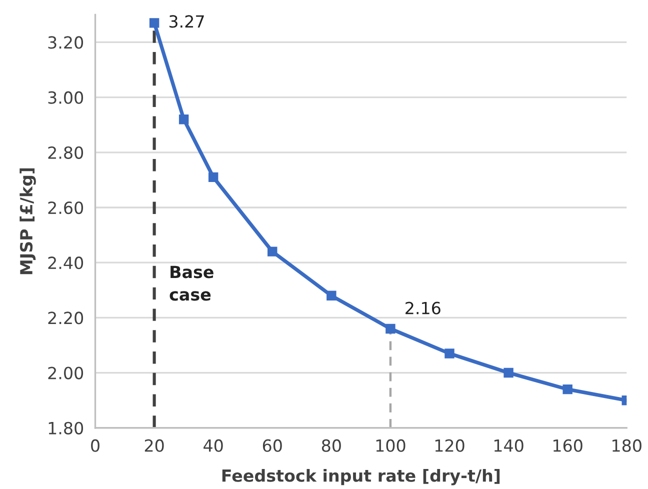  Describe the element at coordinates (28, 221) in the screenshot. I see `y-axis-title: MJSP [£/kg]` at that location.